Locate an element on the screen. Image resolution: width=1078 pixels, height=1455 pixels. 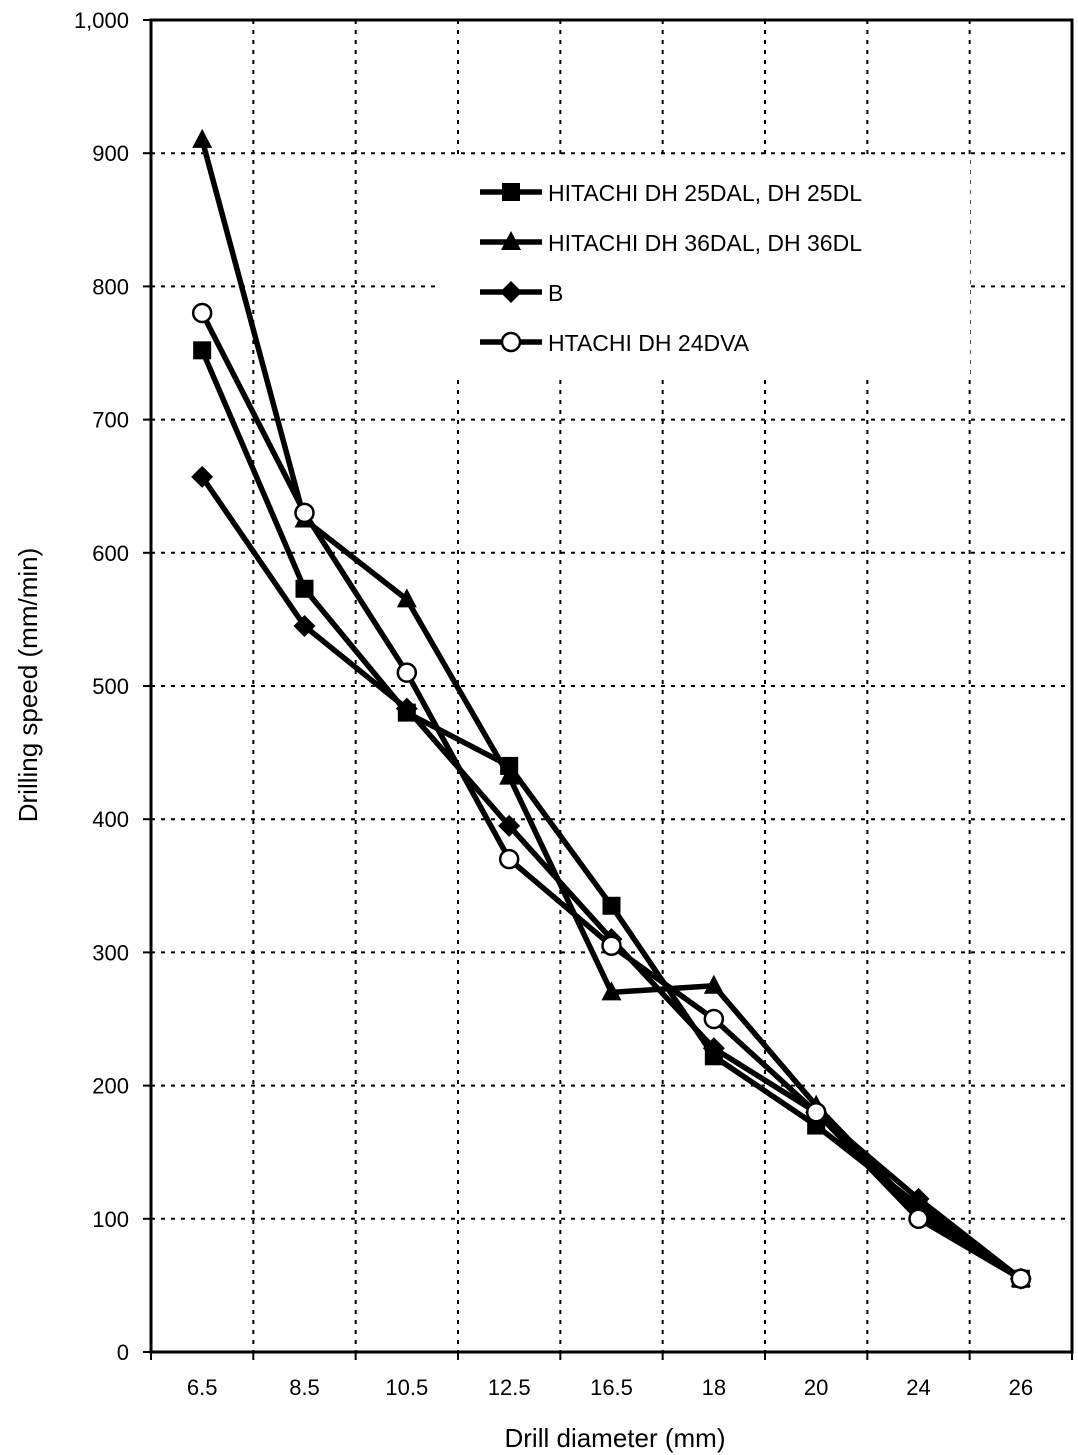
x-tick-label: 12.5 is located at coordinates (509, 1387).